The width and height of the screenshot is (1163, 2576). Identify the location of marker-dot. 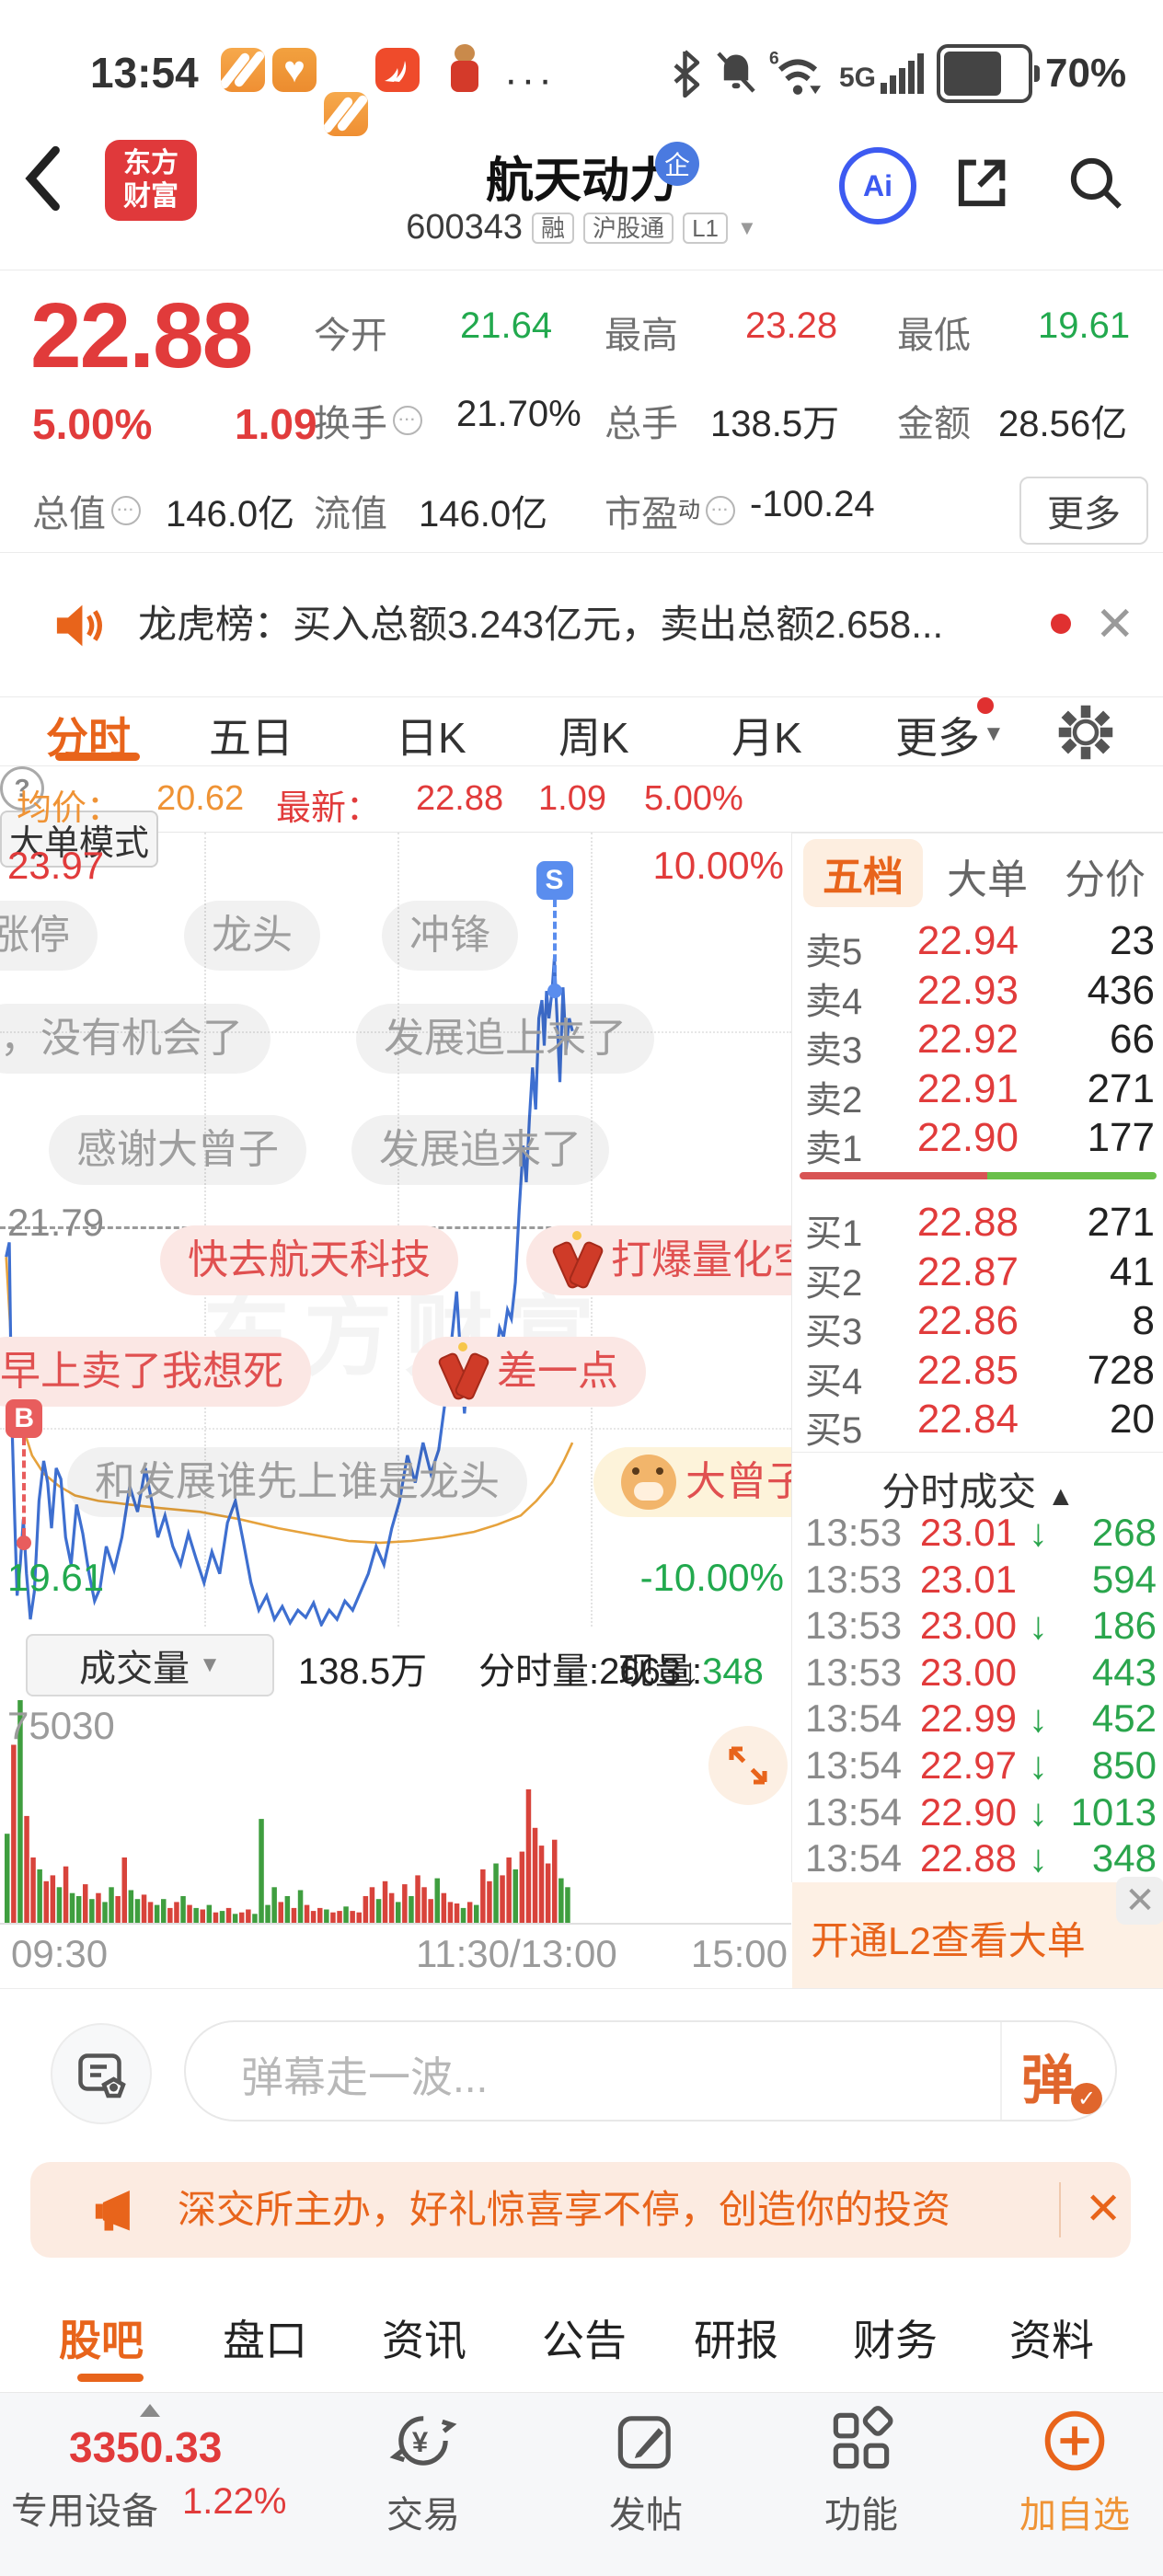
(25, 1542).